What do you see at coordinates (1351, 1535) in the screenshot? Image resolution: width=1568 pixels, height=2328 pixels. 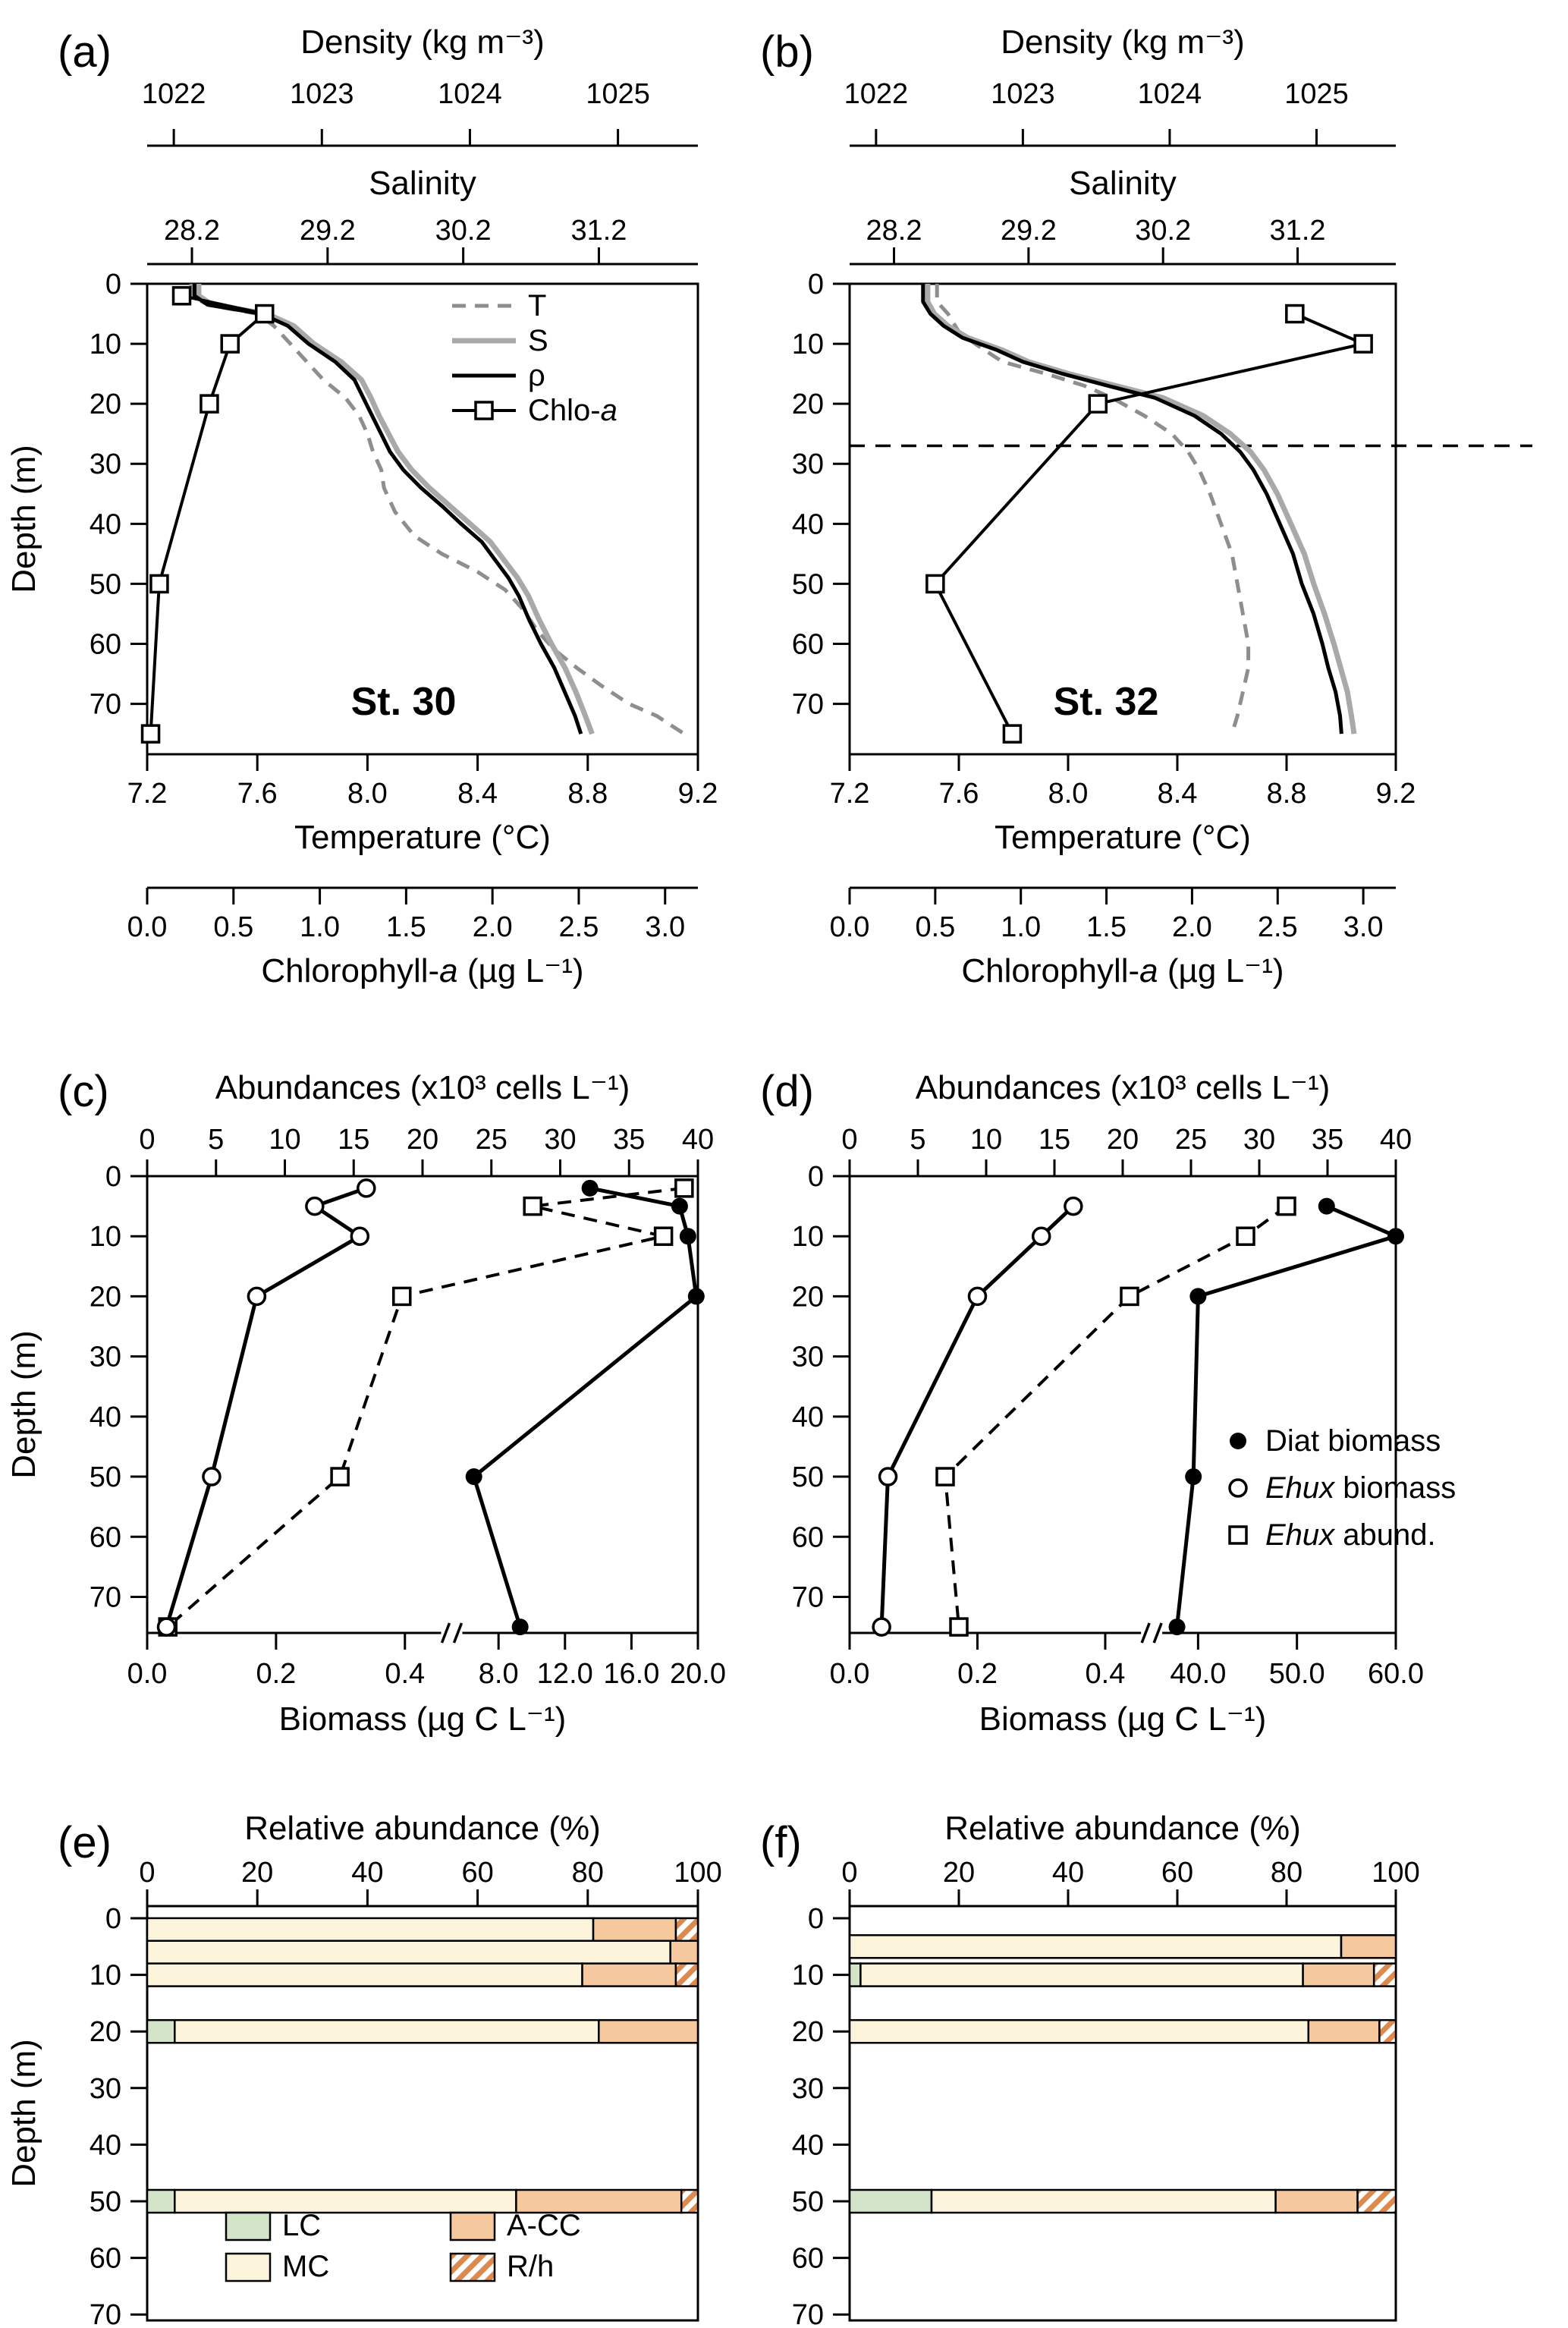 I see `legend-label-ehux_ab: Ehux abund.` at bounding box center [1351, 1535].